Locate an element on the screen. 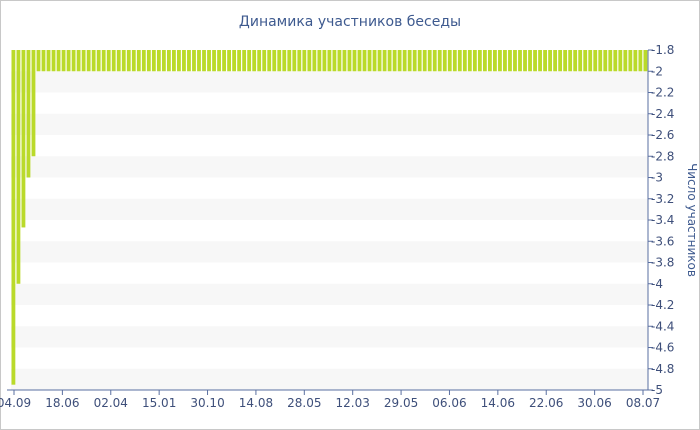  y-tick-label: -3 is located at coordinates (657, 178).